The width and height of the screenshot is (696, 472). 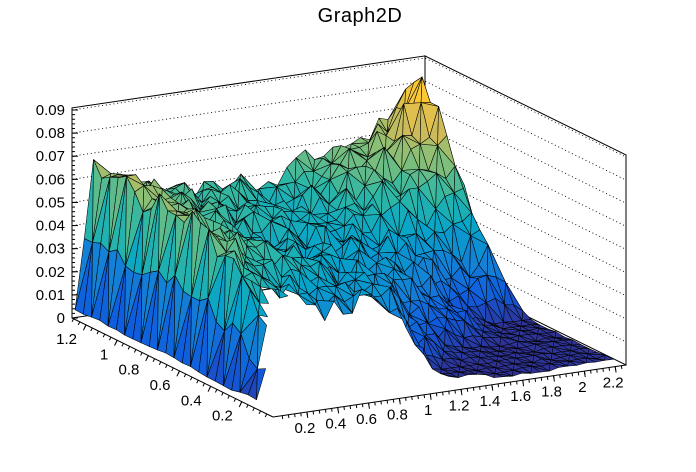 I want to click on z-axis-tick-label: 0.01, so click(x=50, y=295).